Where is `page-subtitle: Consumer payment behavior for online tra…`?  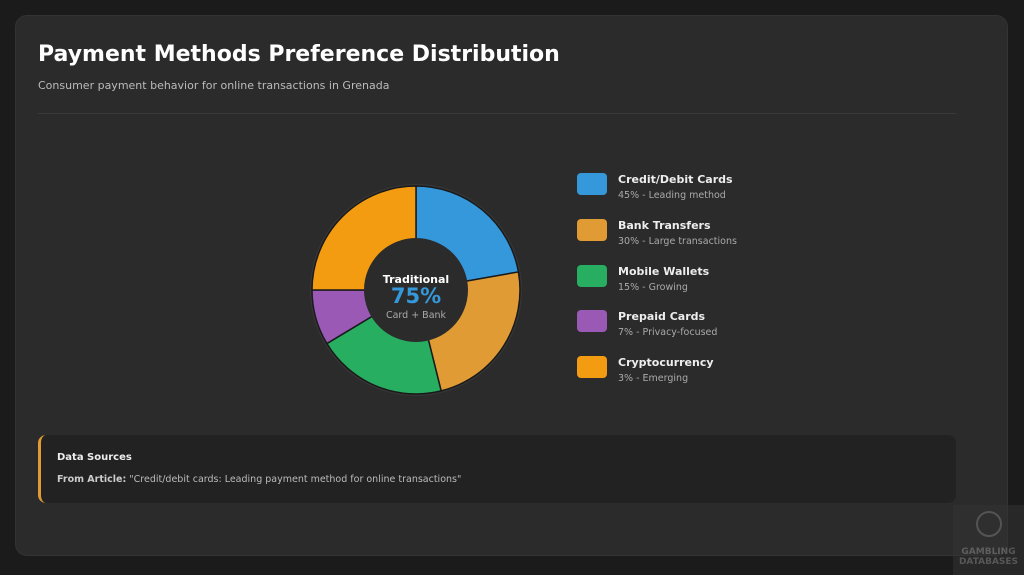
page-subtitle: Consumer payment behavior for online tra… is located at coordinates (214, 85).